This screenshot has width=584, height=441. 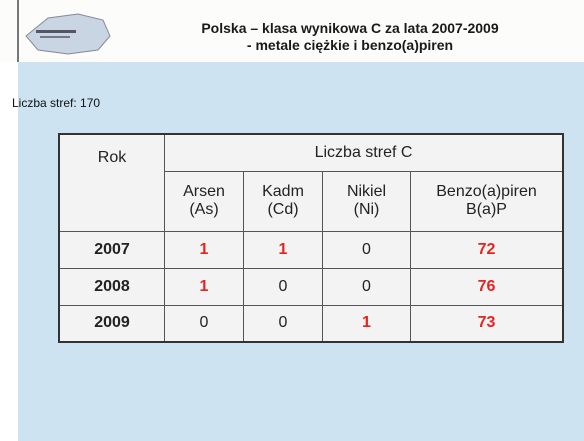 What do you see at coordinates (56, 103) in the screenshot?
I see `zone-count: Liczba stref: 170` at bounding box center [56, 103].